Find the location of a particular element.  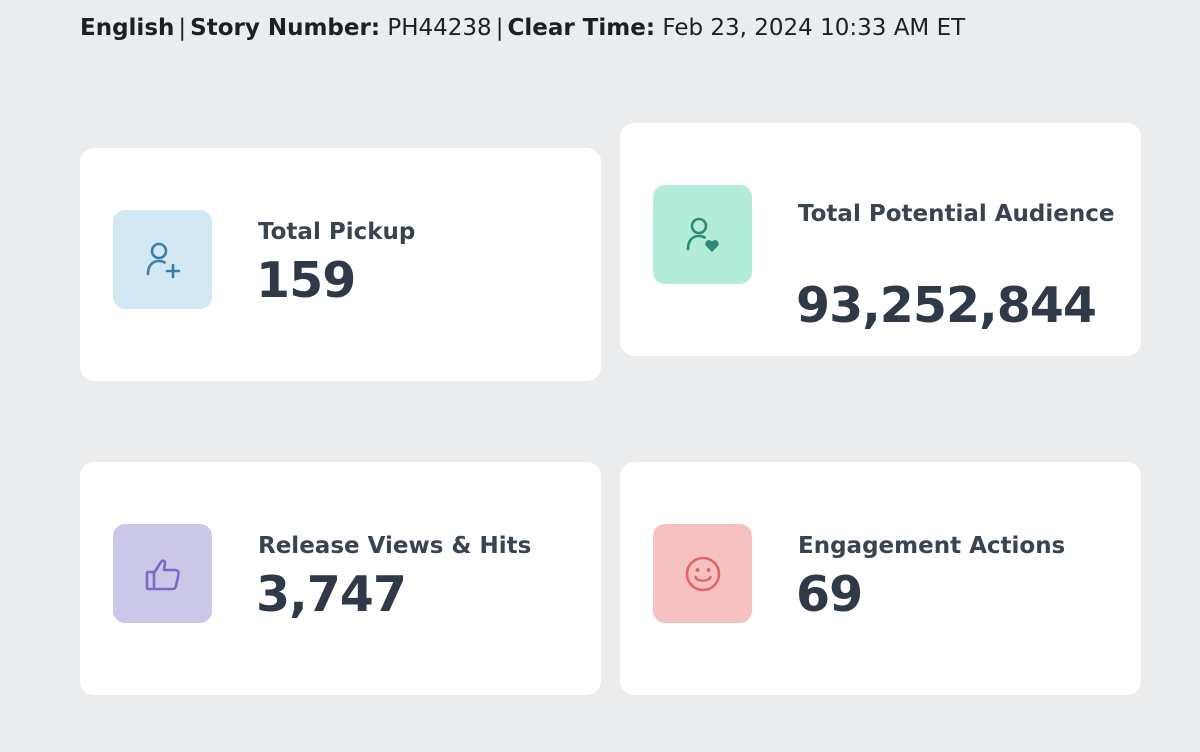

total-potential-audience-card: Total Potential Audience 93,252,844 is located at coordinates (880, 239).